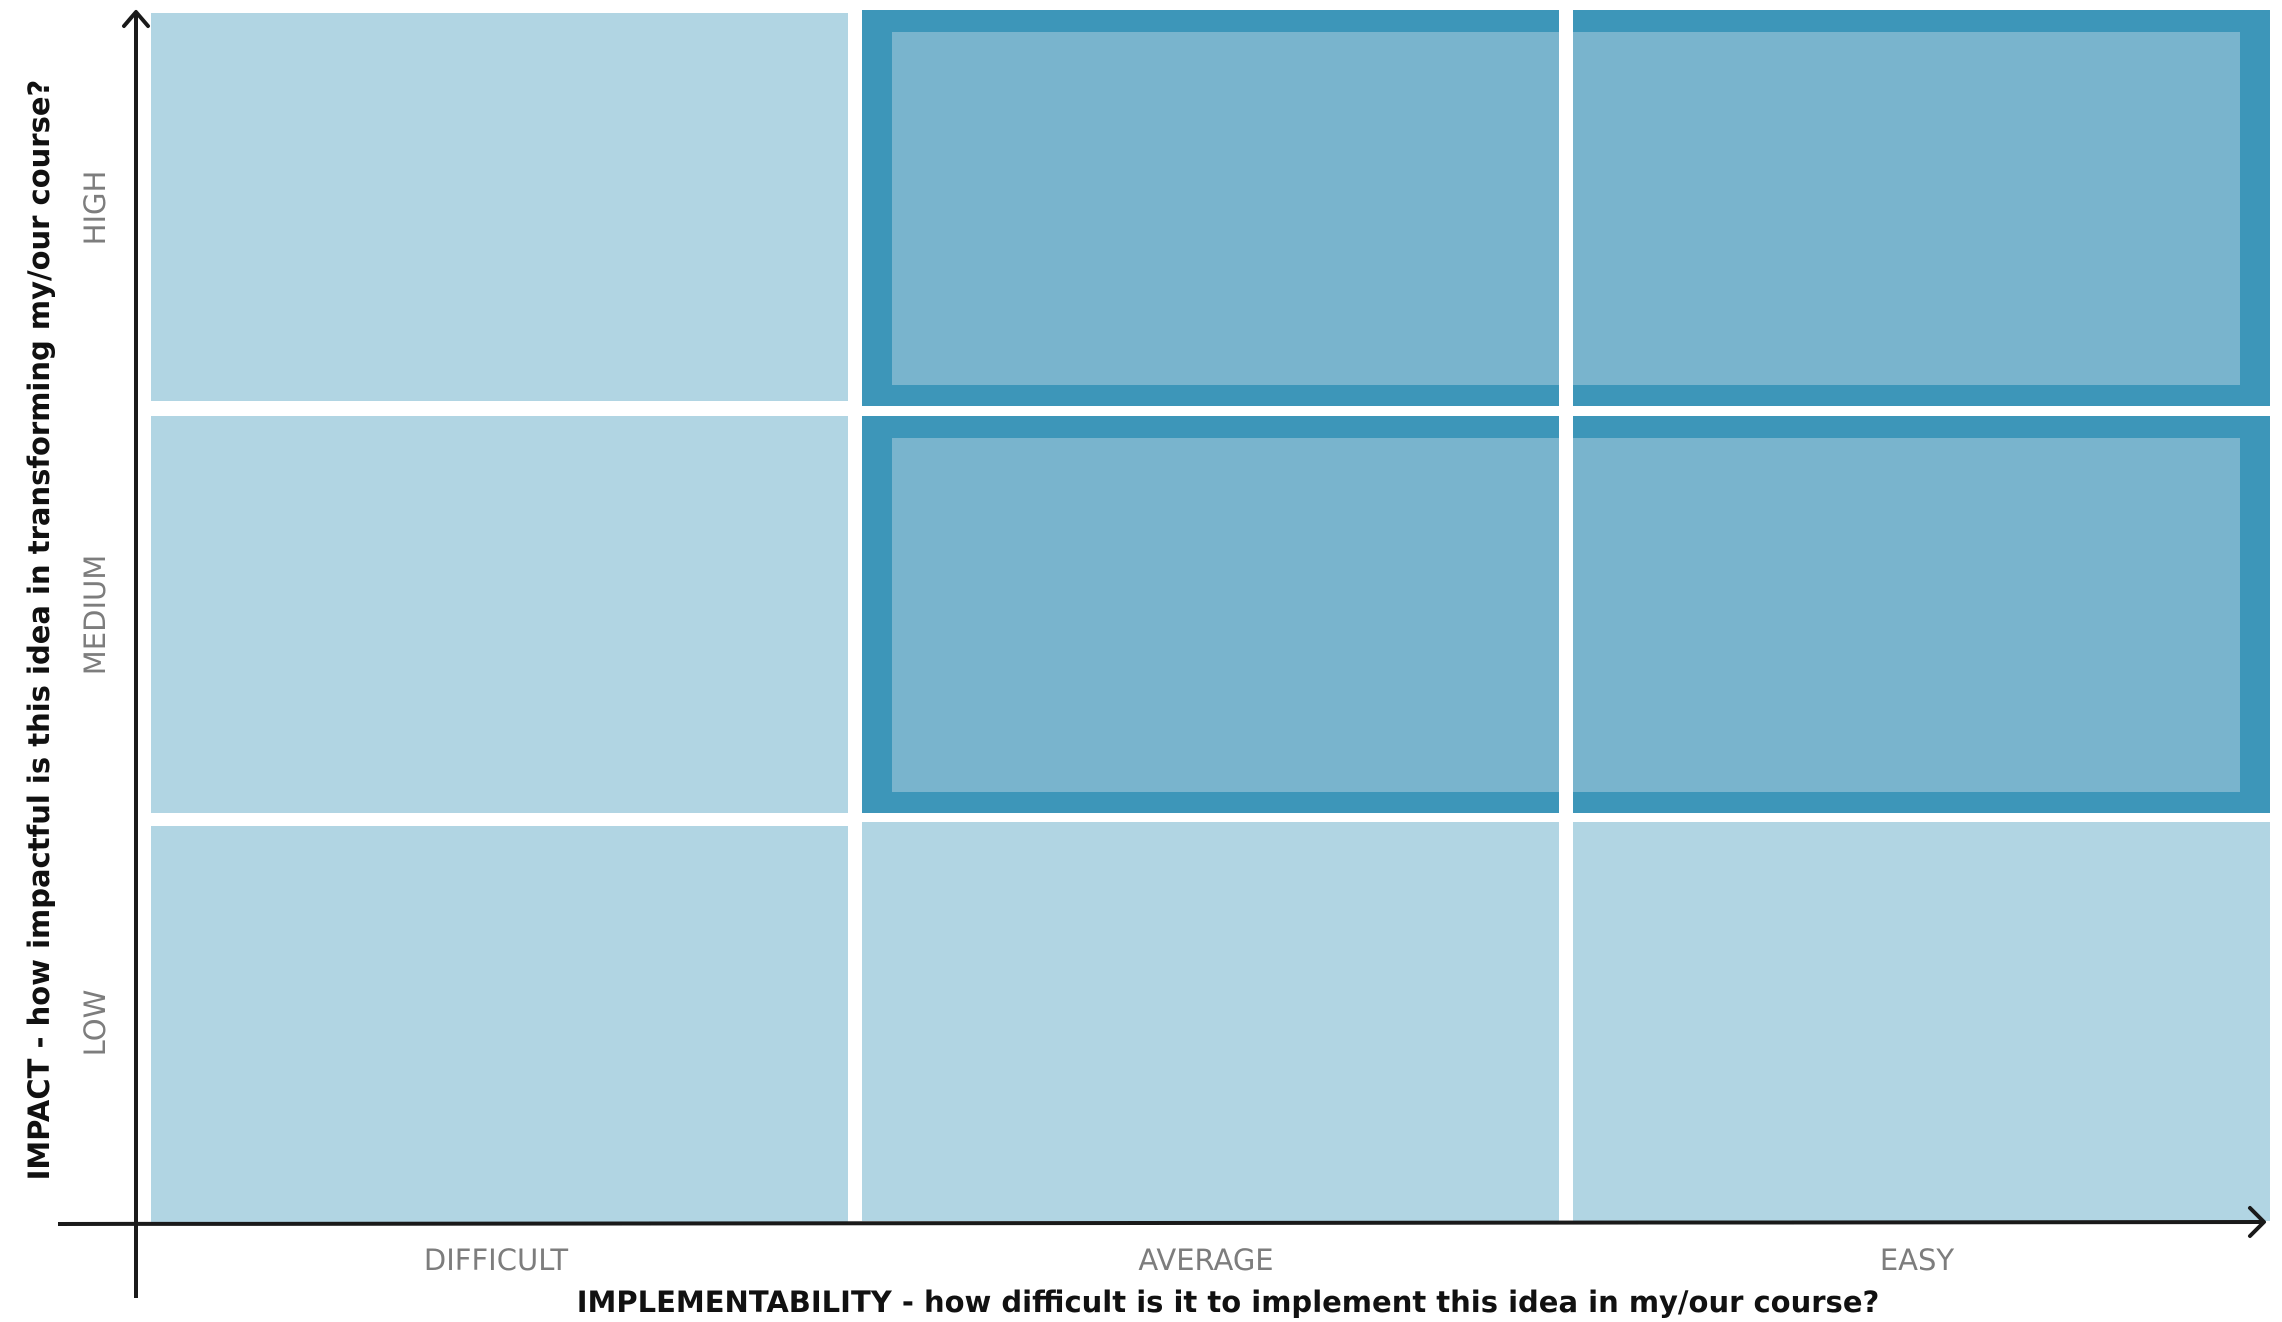 This screenshot has width=2282, height=1322. What do you see at coordinates (95, 1023) in the screenshot?
I see `y-tick-low: LOW` at bounding box center [95, 1023].